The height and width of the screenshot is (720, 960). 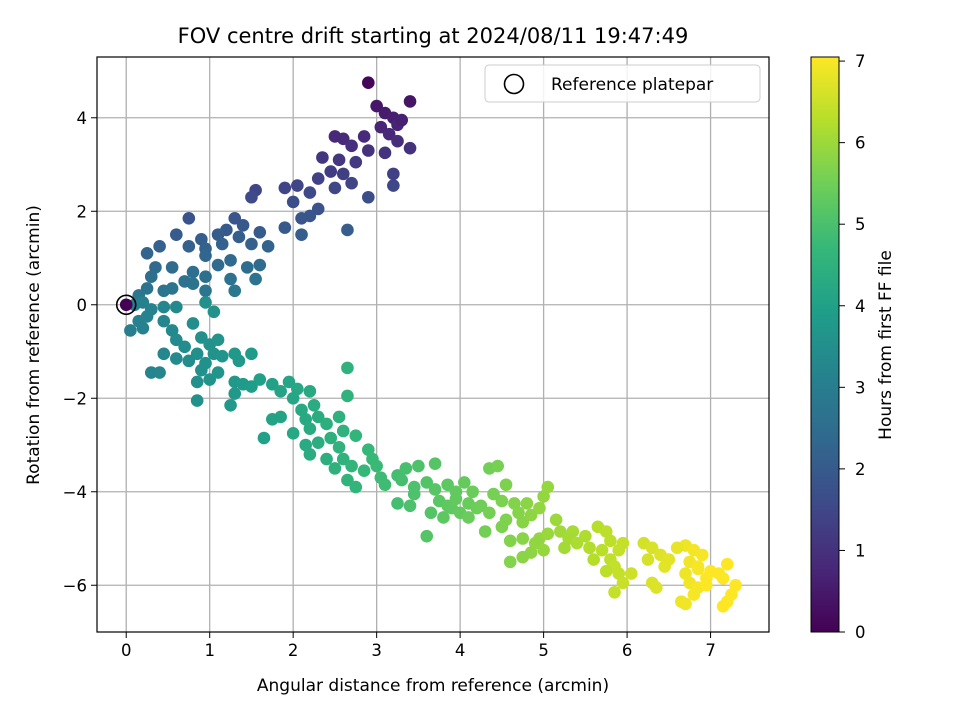 What do you see at coordinates (418, 646) in the screenshot?
I see `x-axis: 0 1 2 3 4 5 6 7` at bounding box center [418, 646].